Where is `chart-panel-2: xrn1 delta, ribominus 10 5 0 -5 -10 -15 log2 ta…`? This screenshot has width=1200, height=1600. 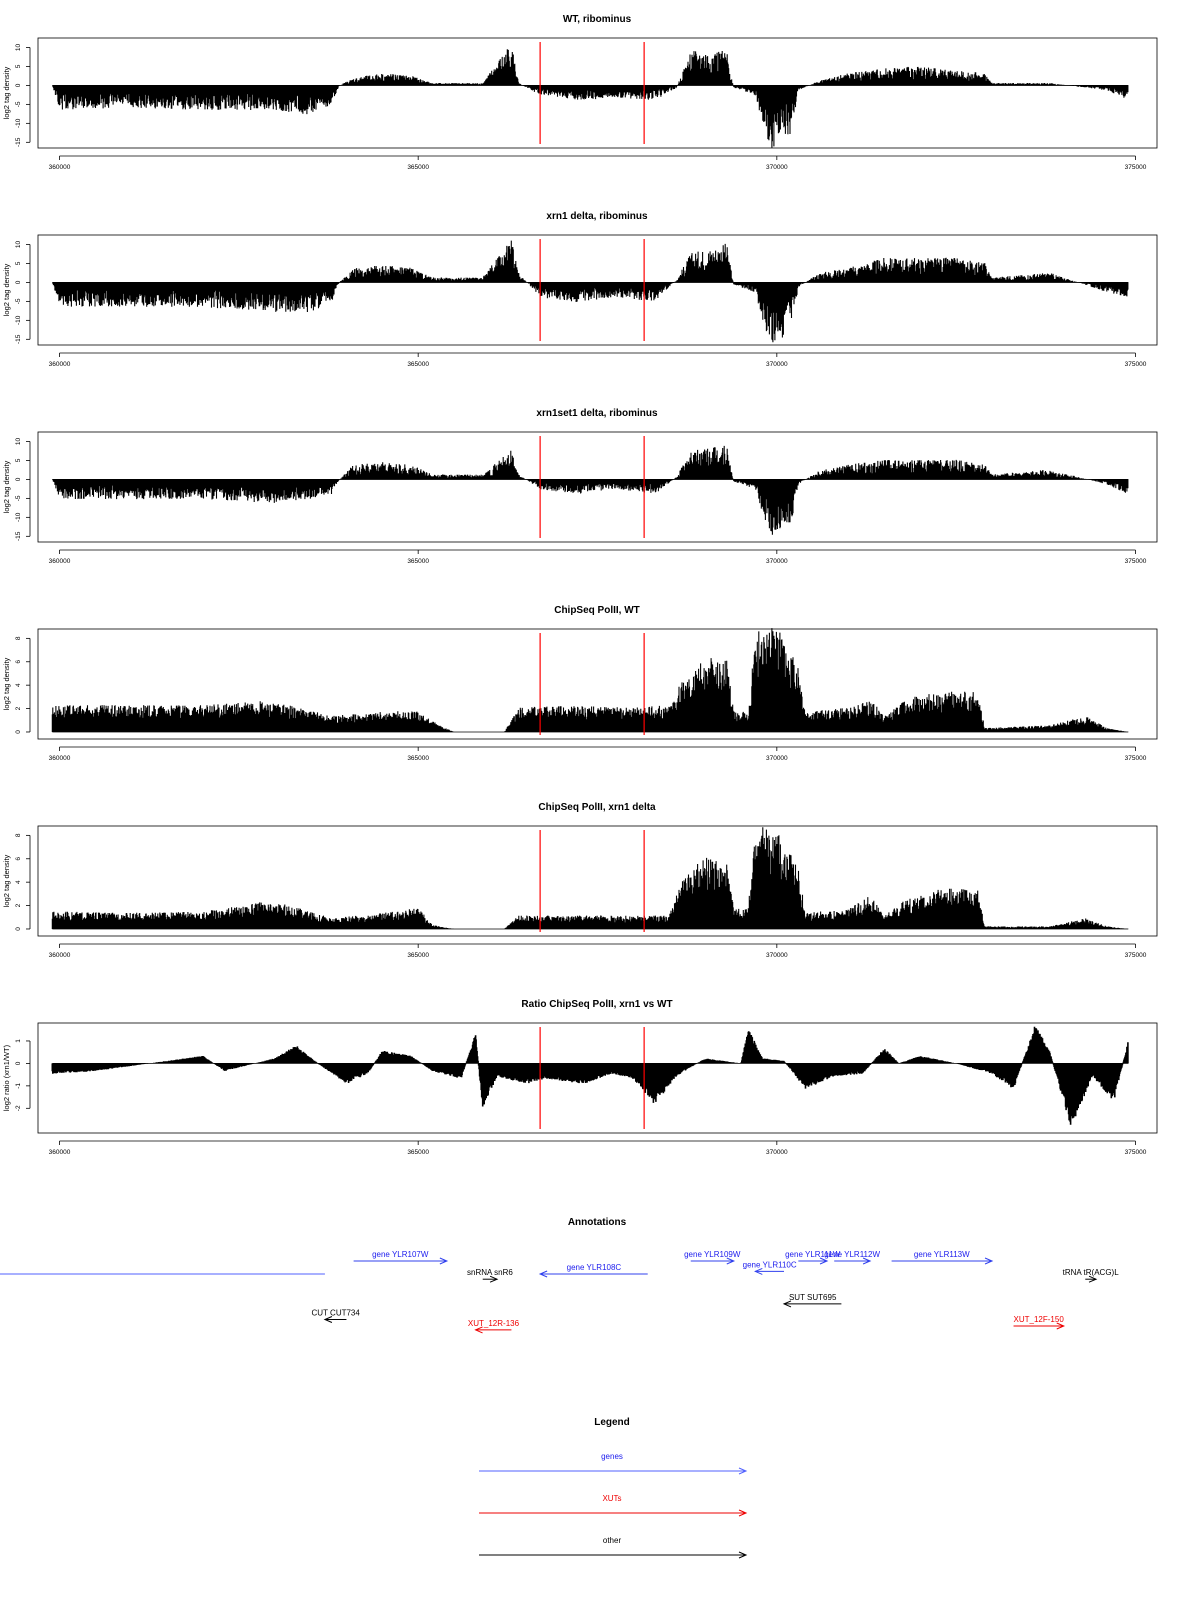
chart-panel-2: xrn1 delta, ribominus 10 5 0 -5 -10 -15 log2 ta… is located at coordinates (580, 289).